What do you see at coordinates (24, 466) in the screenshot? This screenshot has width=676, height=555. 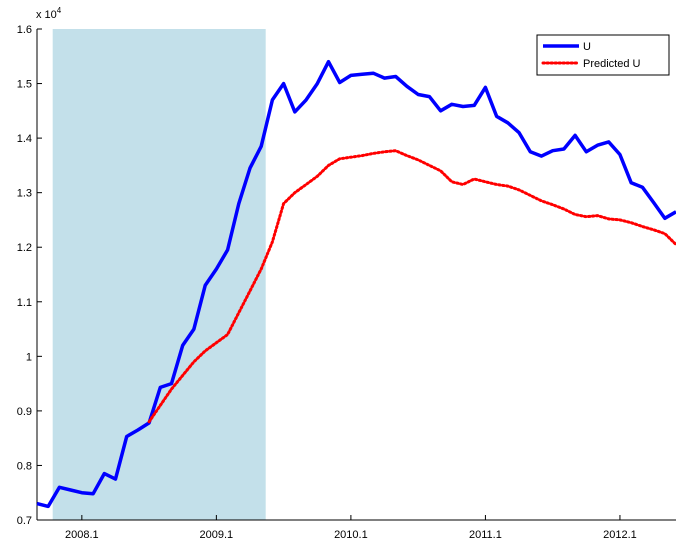 I see `y-tick-label: 0.8` at bounding box center [24, 466].